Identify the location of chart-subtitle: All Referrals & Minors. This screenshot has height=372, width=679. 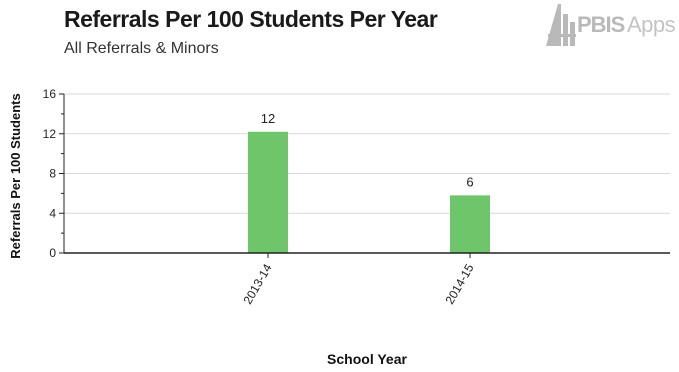
(141, 48).